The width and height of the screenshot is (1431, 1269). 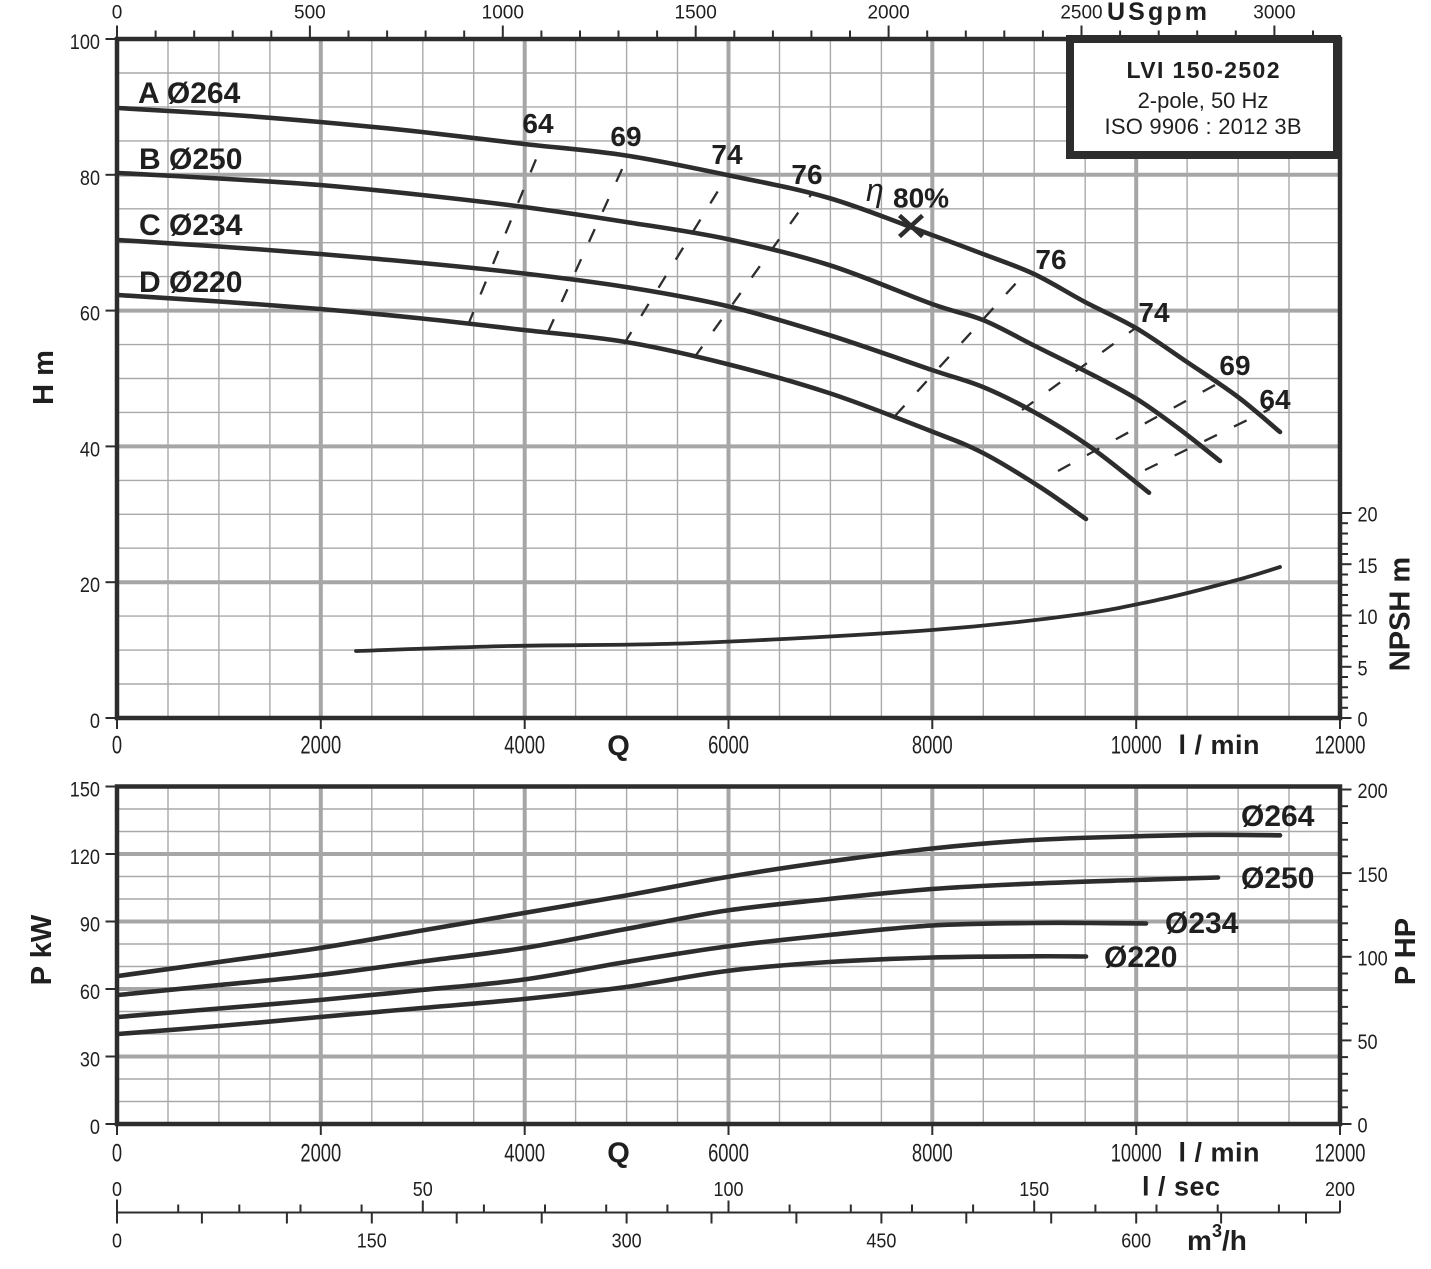 I want to click on svg-text: 2-pole, 50 Hz, so click(x=1203, y=100).